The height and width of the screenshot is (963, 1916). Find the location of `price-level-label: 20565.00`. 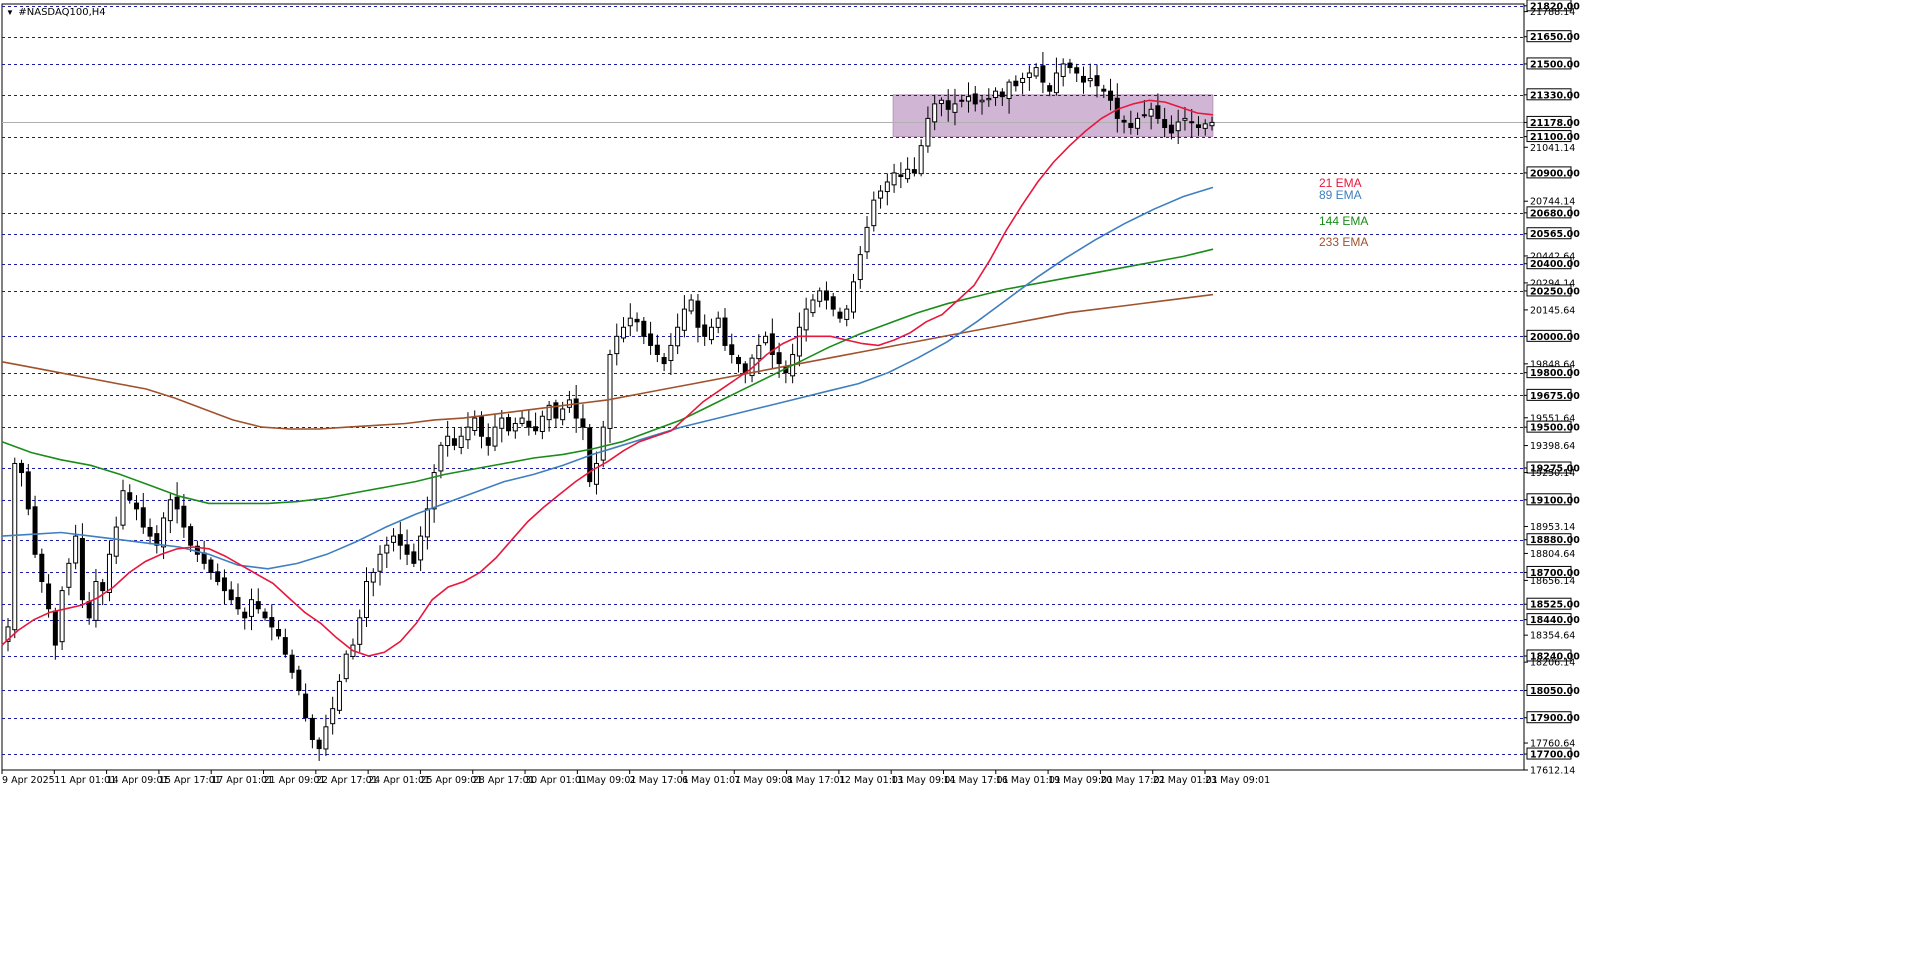

price-level-label: 20565.00 is located at coordinates (1555, 234).